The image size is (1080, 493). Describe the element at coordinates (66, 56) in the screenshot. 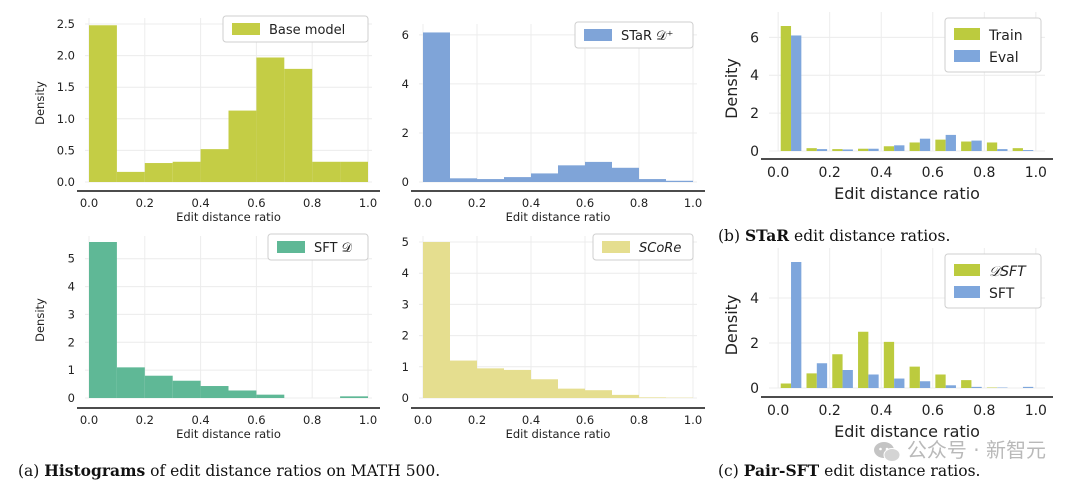

I see `y-tick-label: 2.0` at that location.